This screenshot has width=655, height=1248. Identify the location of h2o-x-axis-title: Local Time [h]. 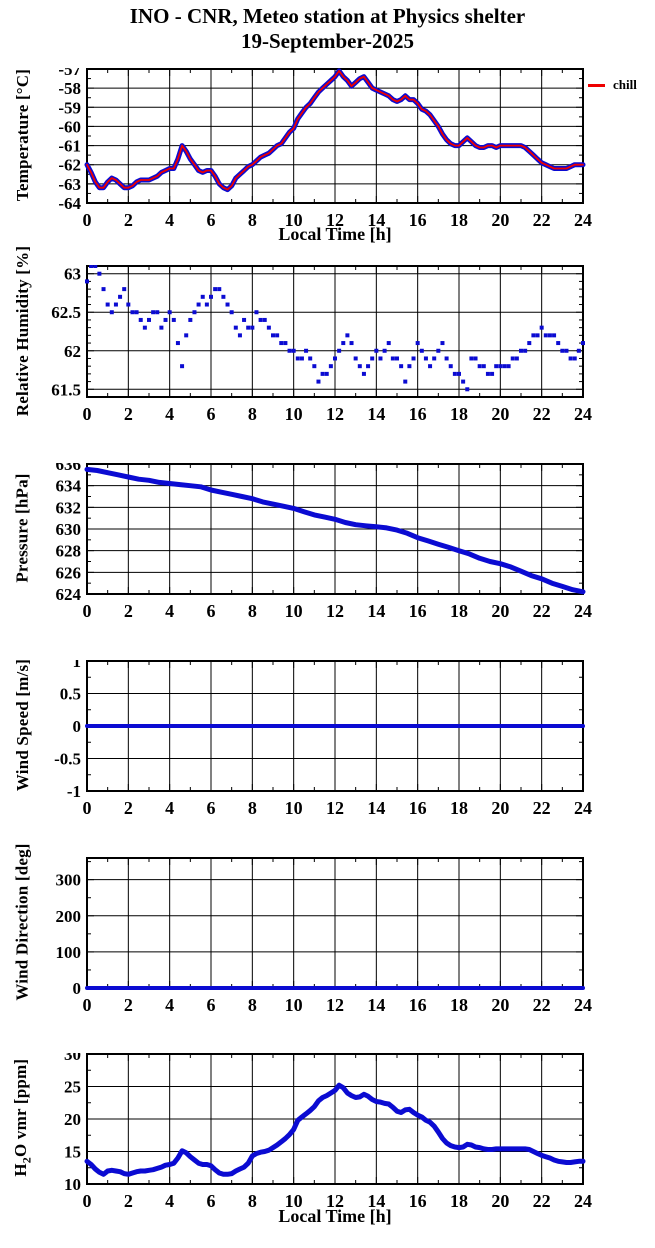
(335, 1216).